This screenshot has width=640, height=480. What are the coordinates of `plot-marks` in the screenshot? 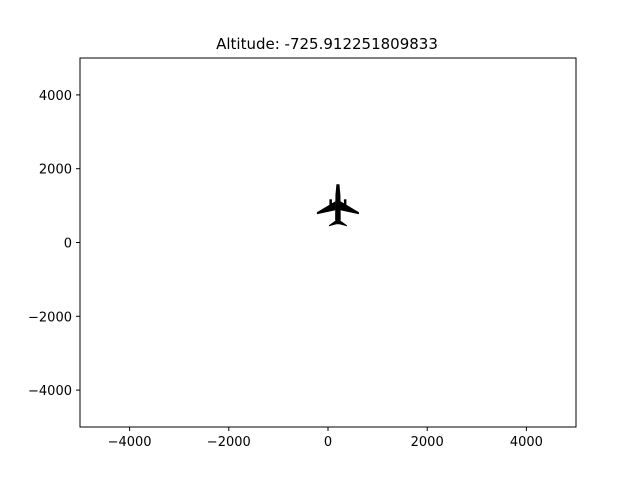 It's located at (337, 205).